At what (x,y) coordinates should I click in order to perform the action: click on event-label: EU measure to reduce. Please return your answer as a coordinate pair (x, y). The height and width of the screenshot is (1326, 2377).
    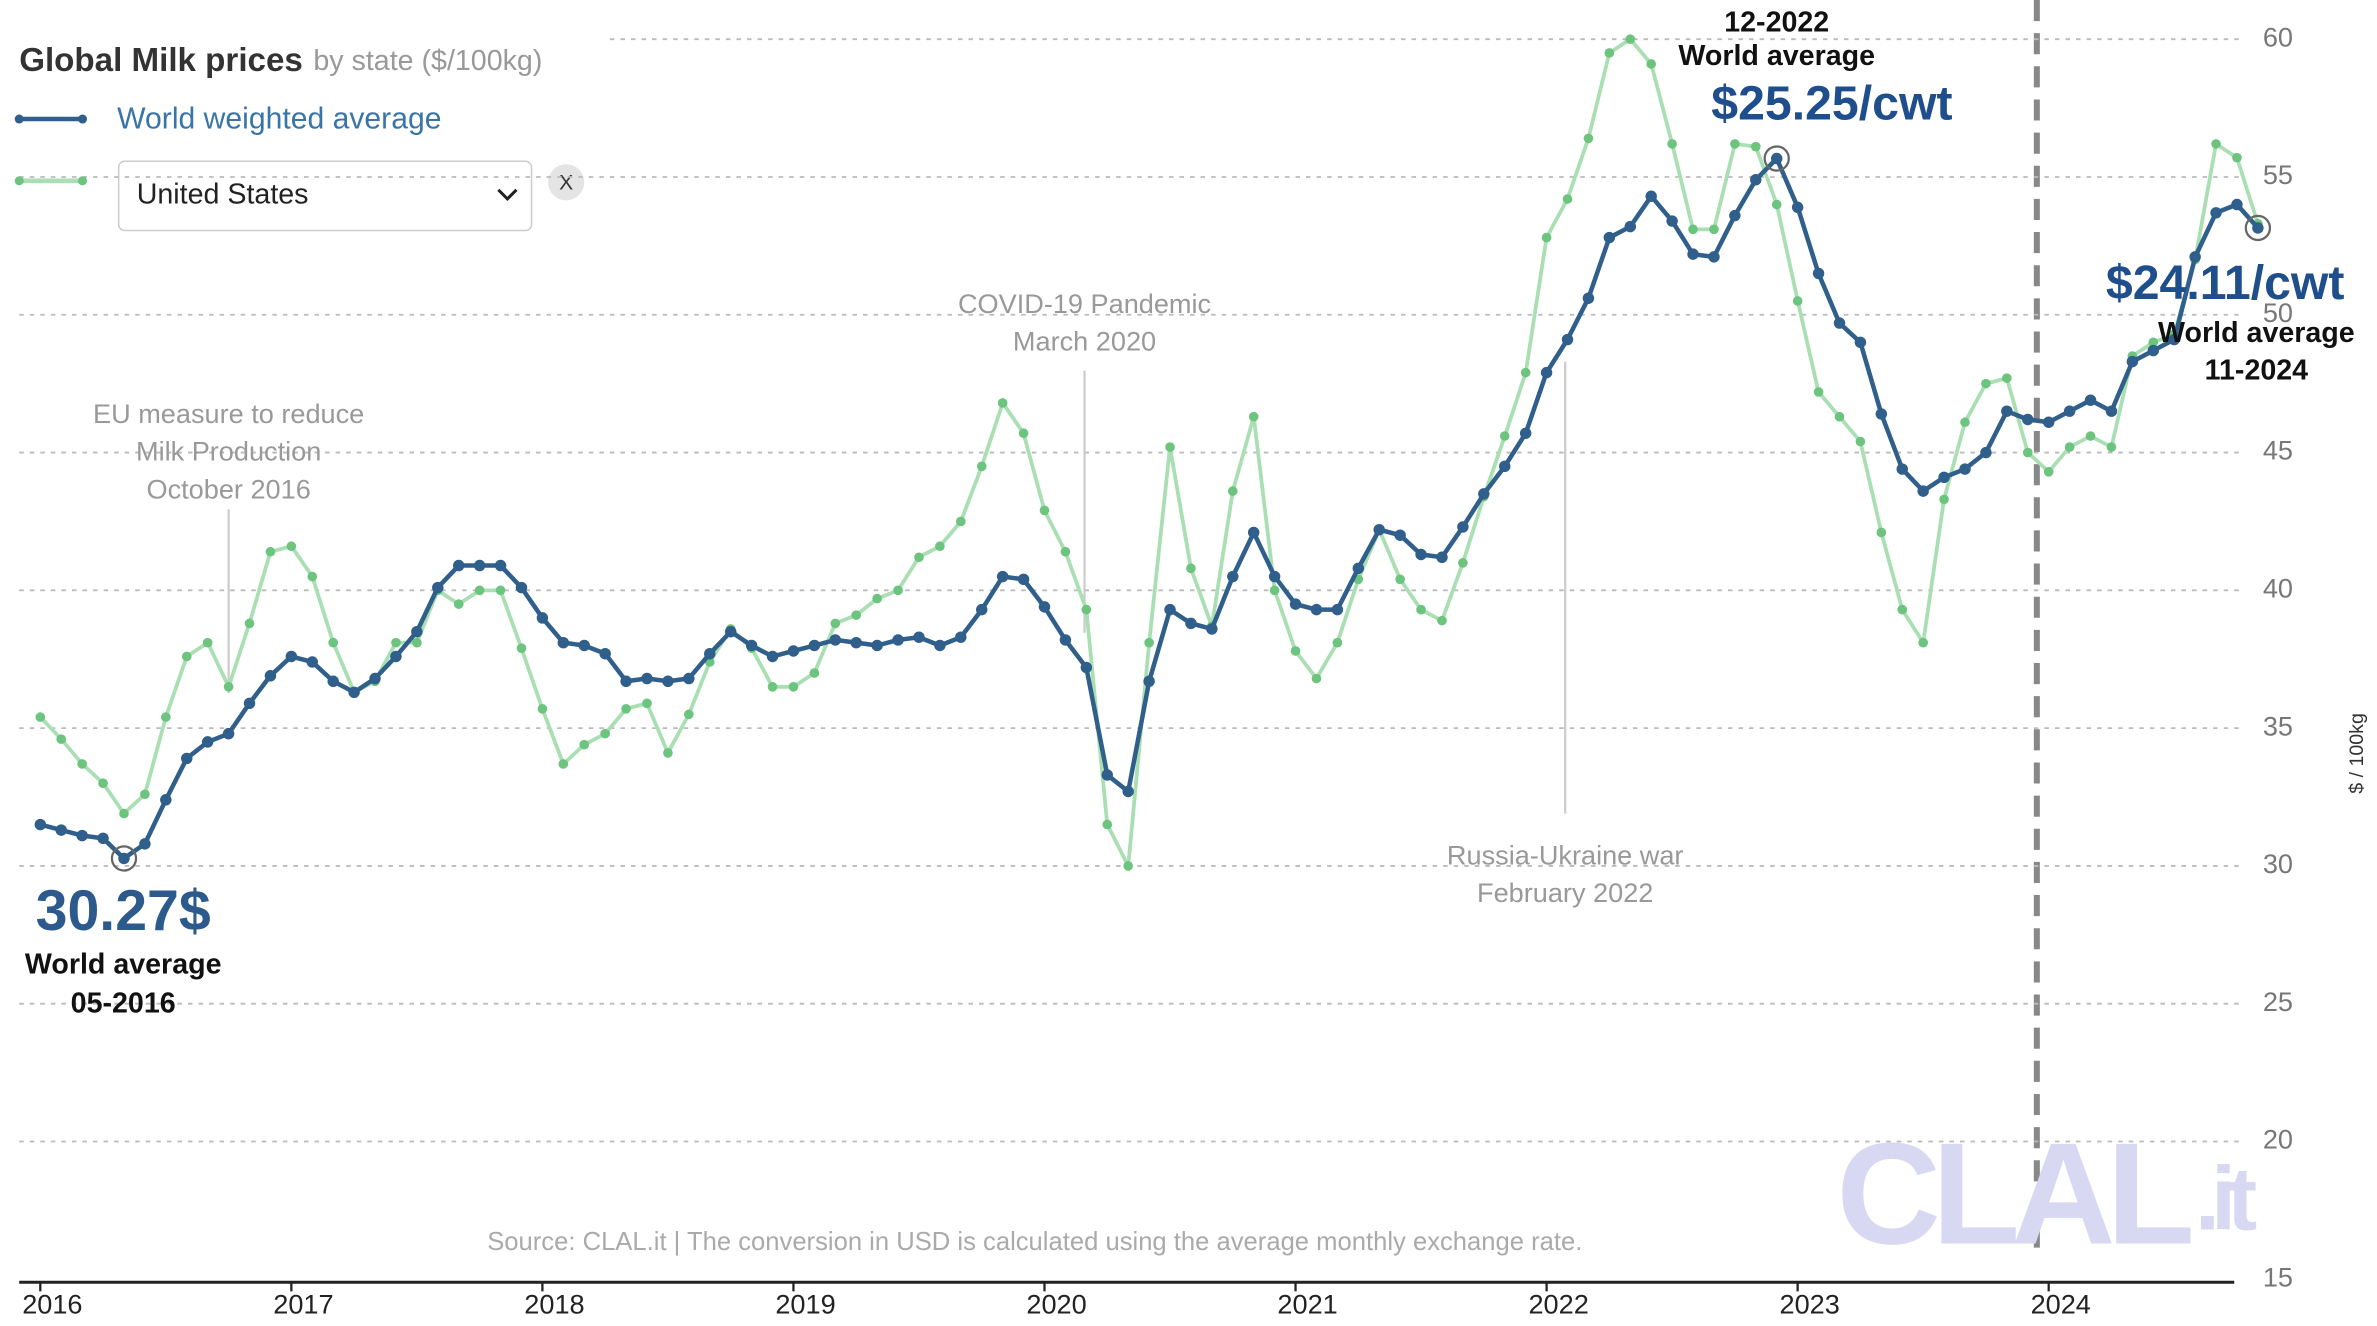
    Looking at the image, I should click on (228, 413).